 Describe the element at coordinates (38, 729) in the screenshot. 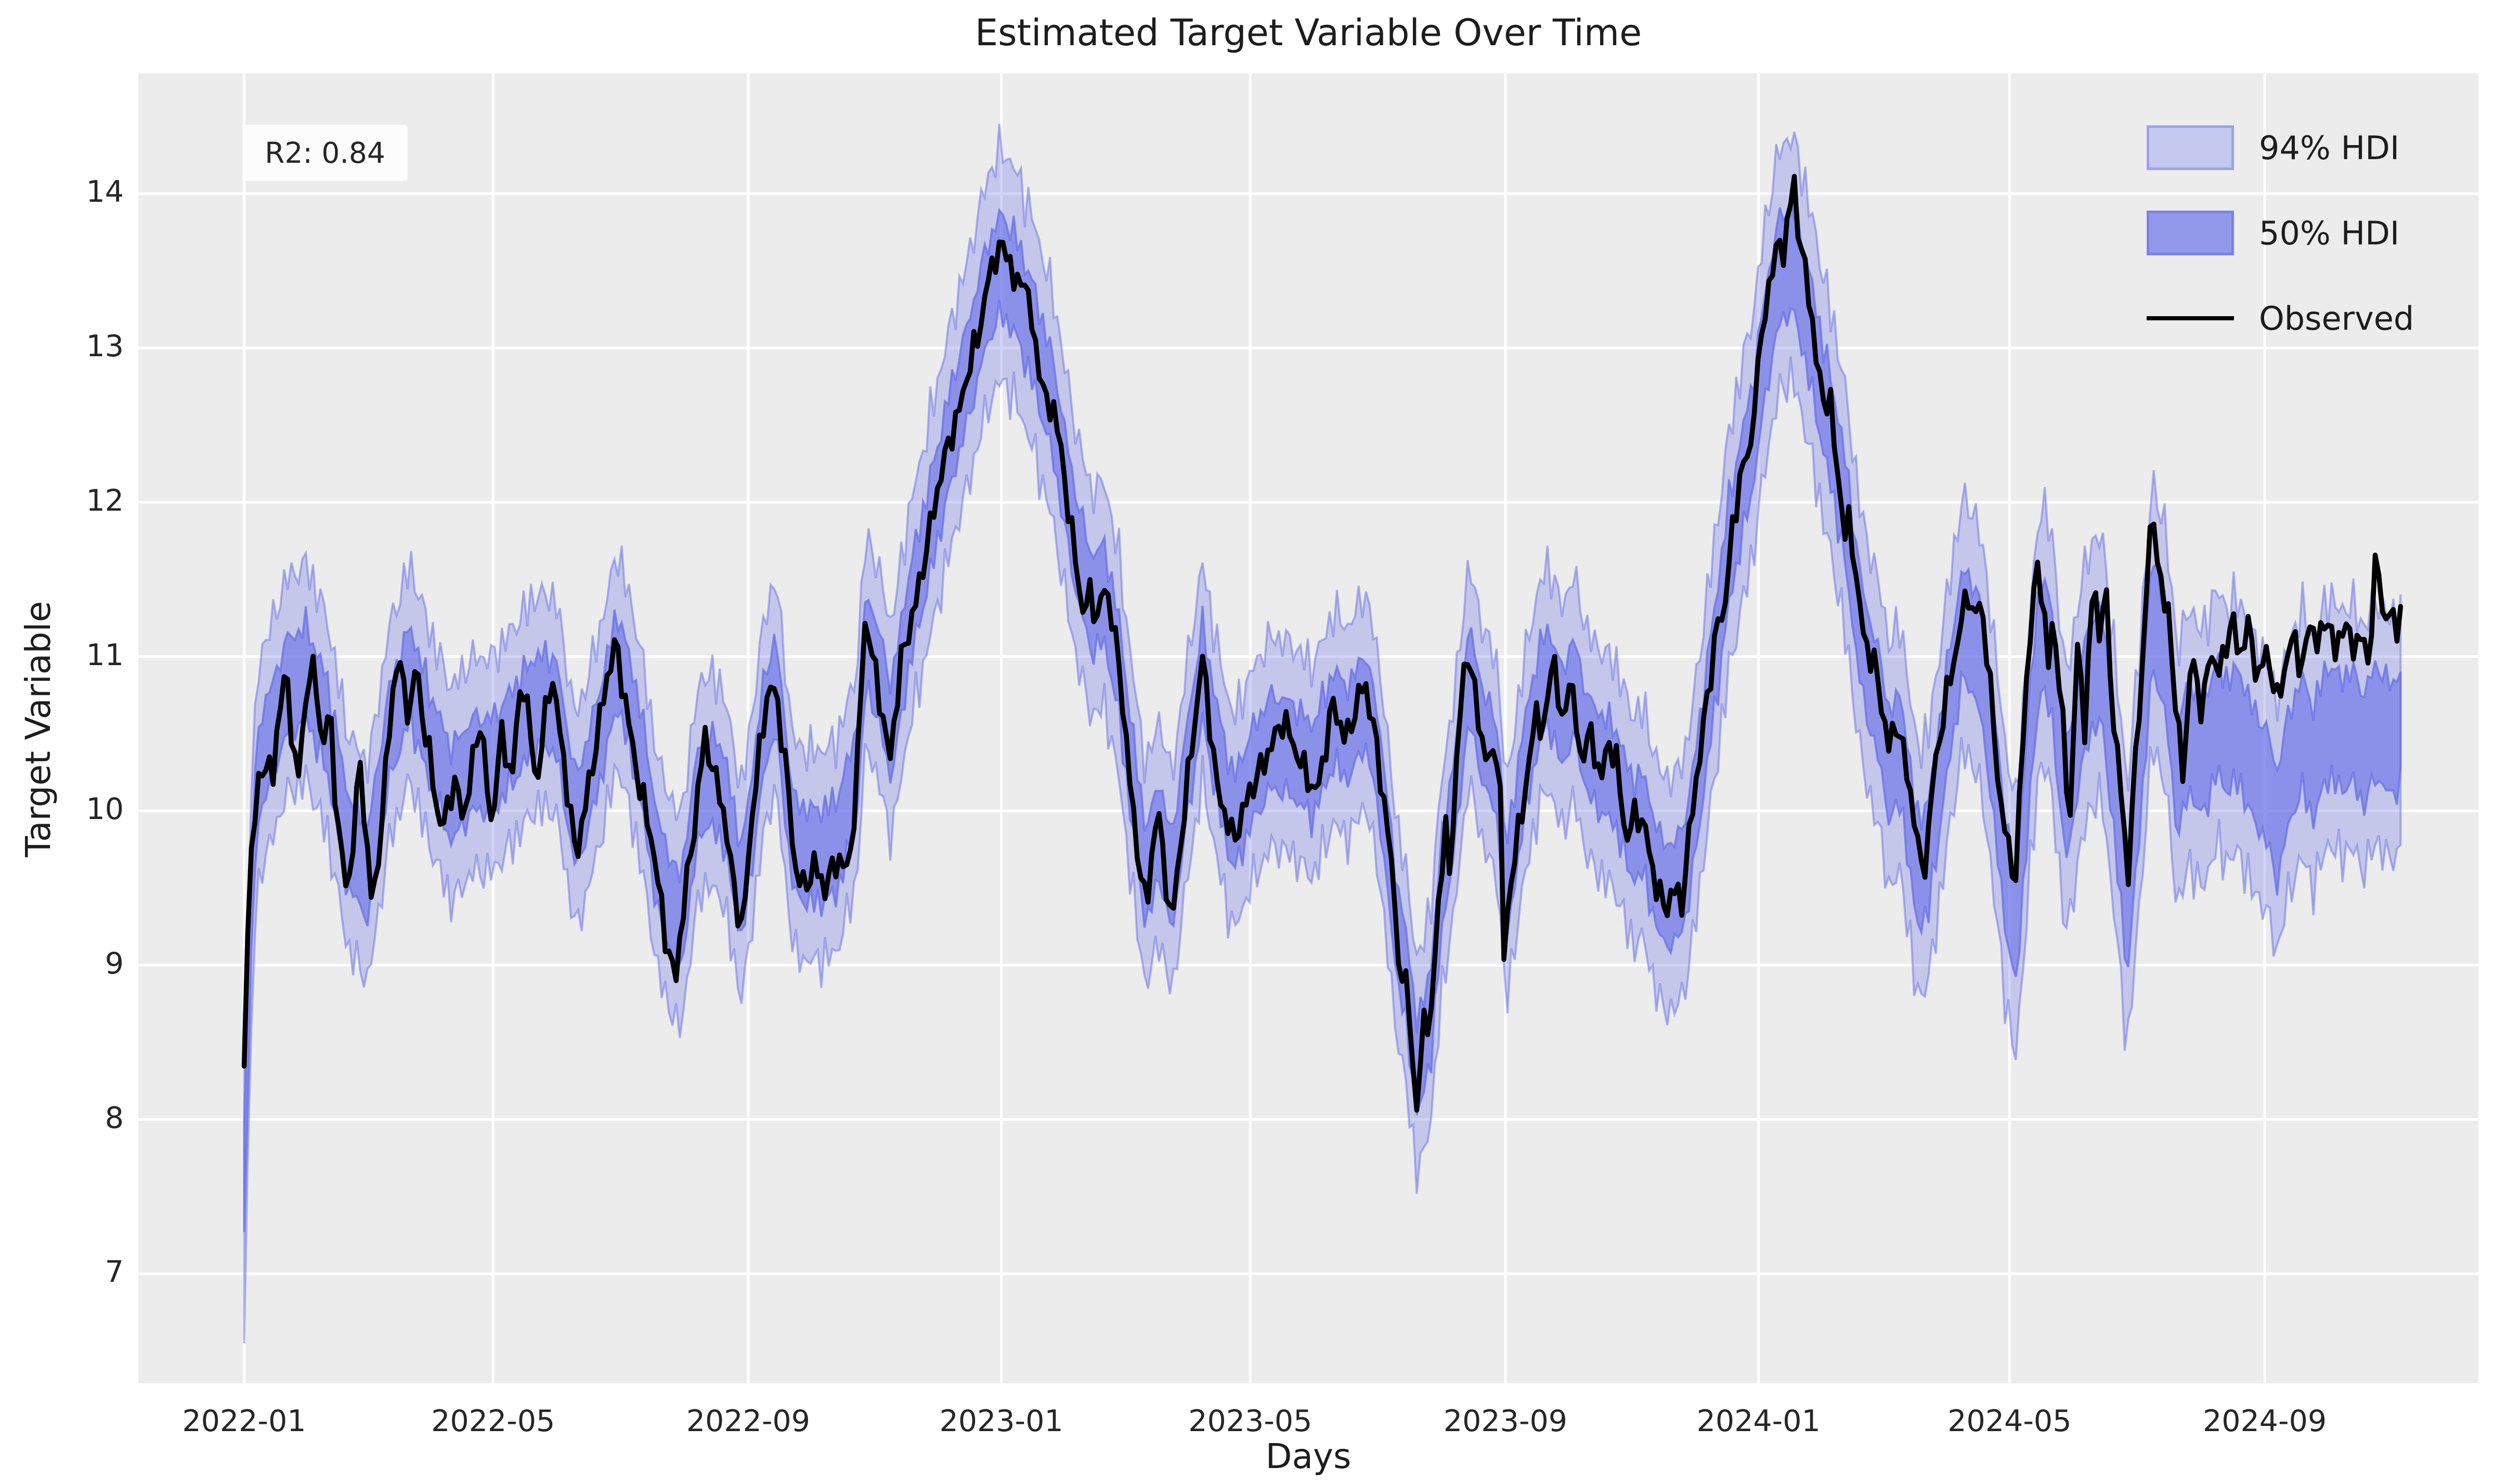

I see `y-axis-label: Target Variable` at that location.